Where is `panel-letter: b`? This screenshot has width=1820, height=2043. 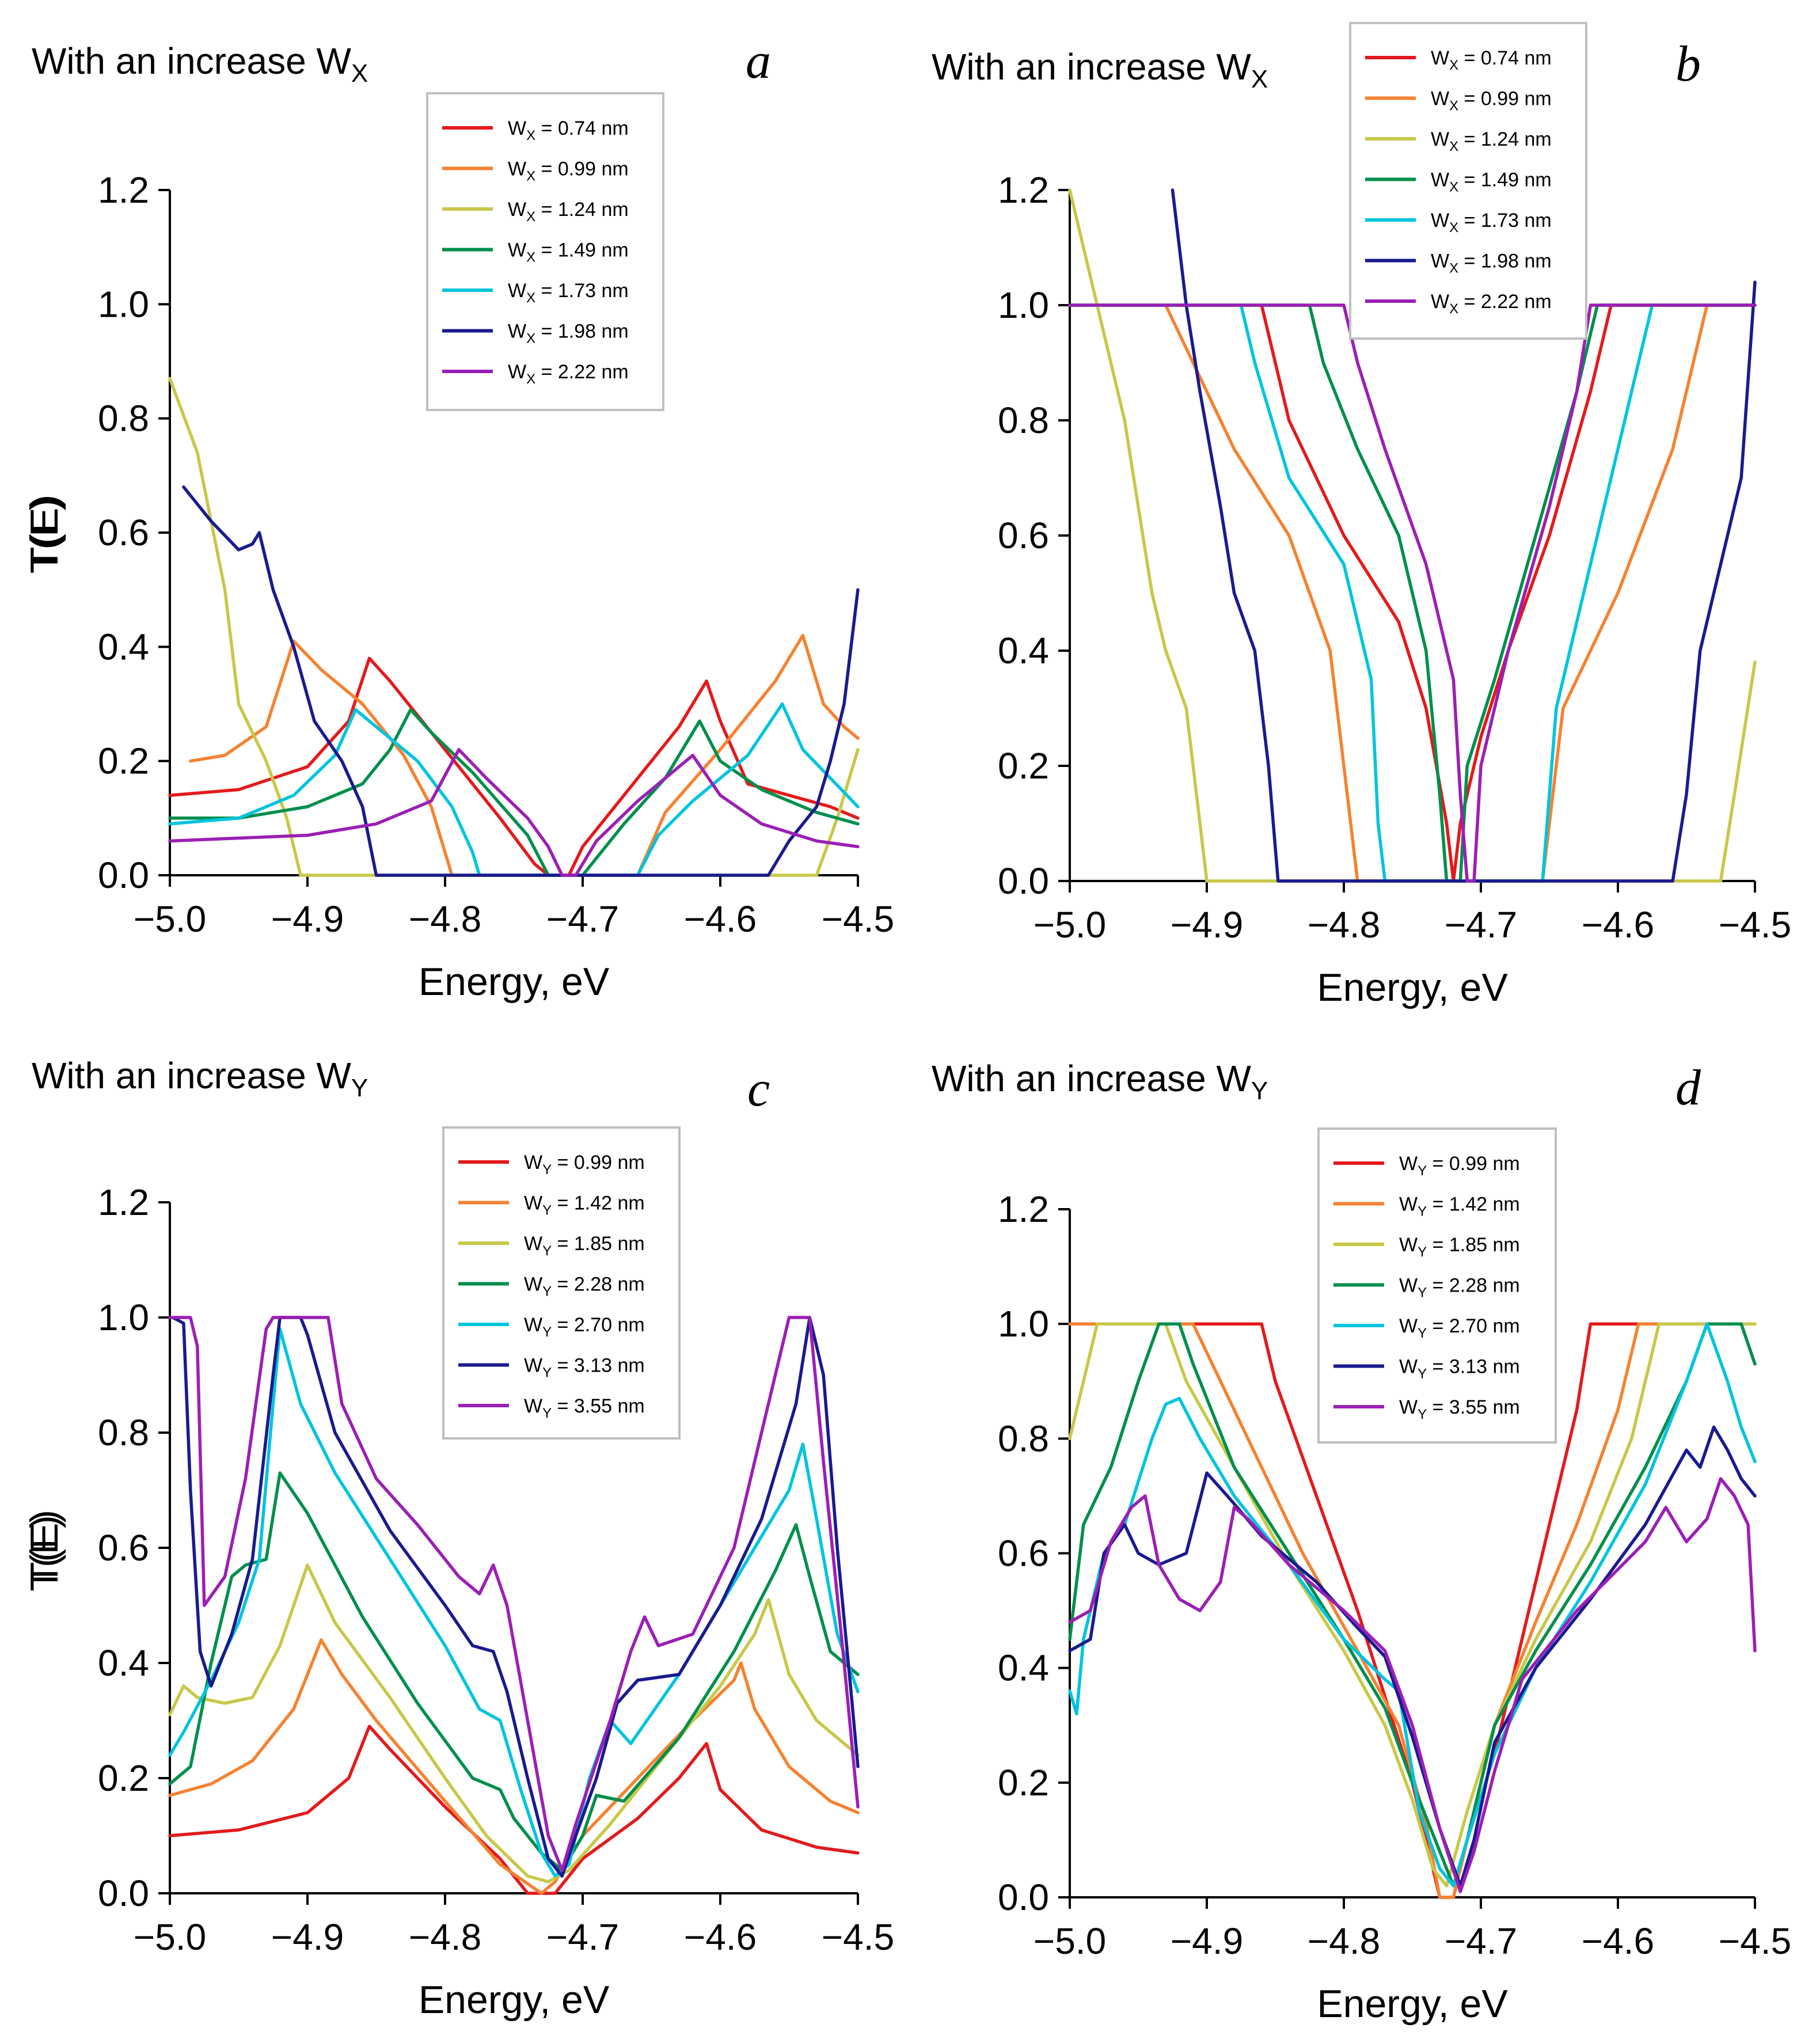 panel-letter: b is located at coordinates (1688, 64).